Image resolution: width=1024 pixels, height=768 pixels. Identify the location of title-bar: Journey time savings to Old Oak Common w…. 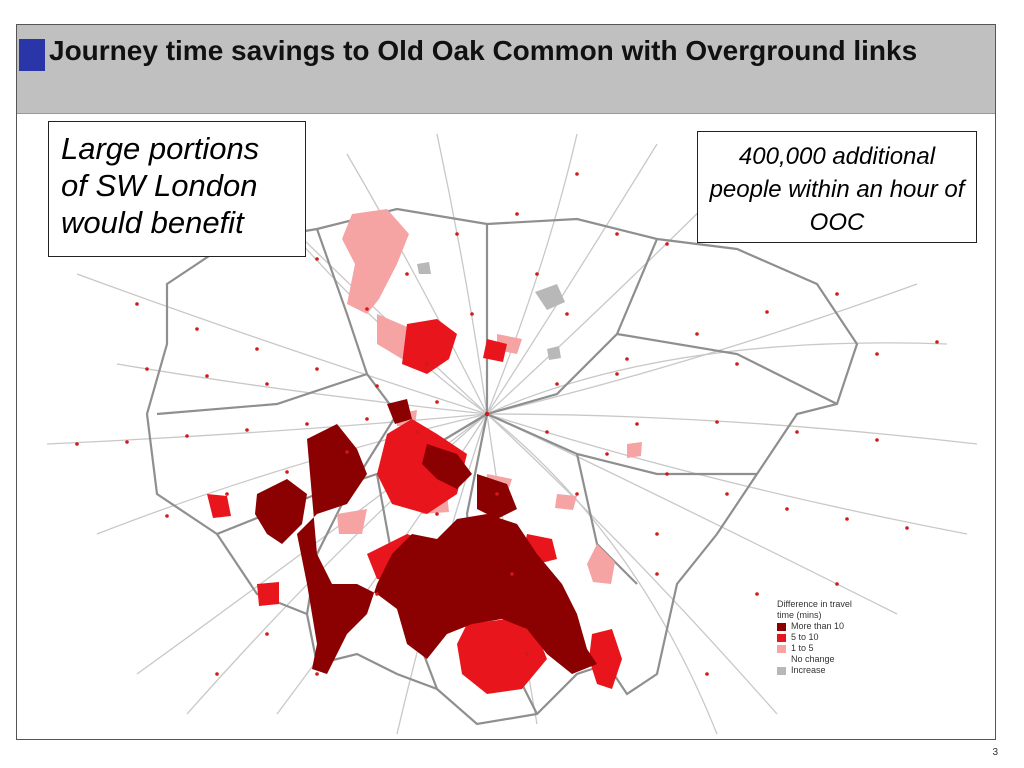
(506, 69).